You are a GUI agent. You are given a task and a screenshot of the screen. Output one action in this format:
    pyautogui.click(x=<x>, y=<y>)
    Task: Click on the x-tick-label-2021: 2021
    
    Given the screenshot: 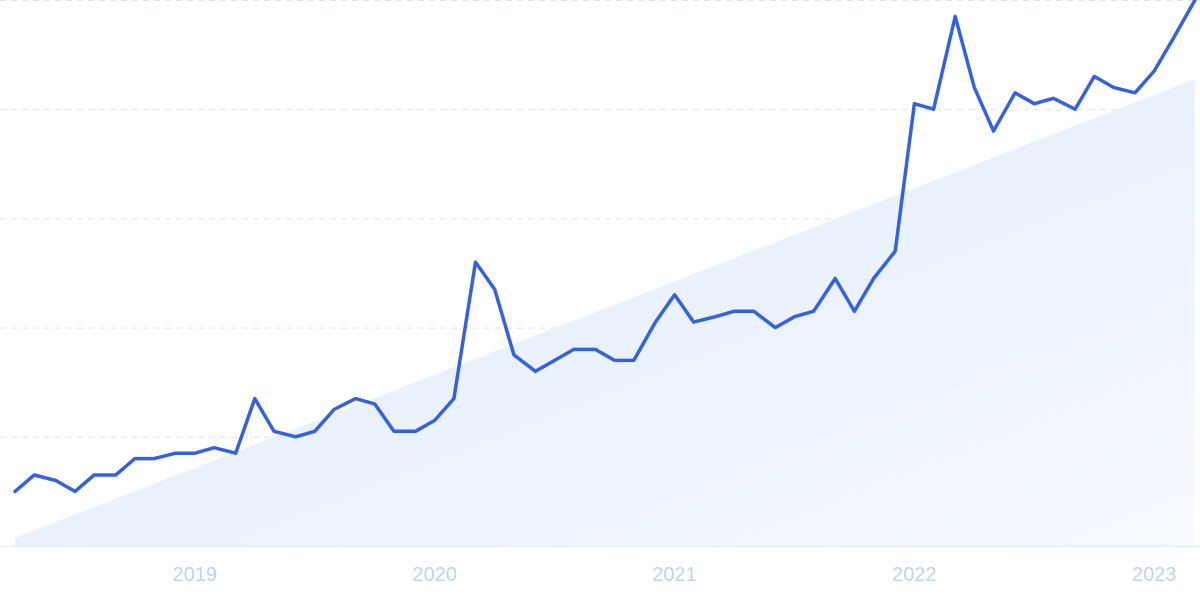 What is the action you would take?
    pyautogui.click(x=674, y=575)
    